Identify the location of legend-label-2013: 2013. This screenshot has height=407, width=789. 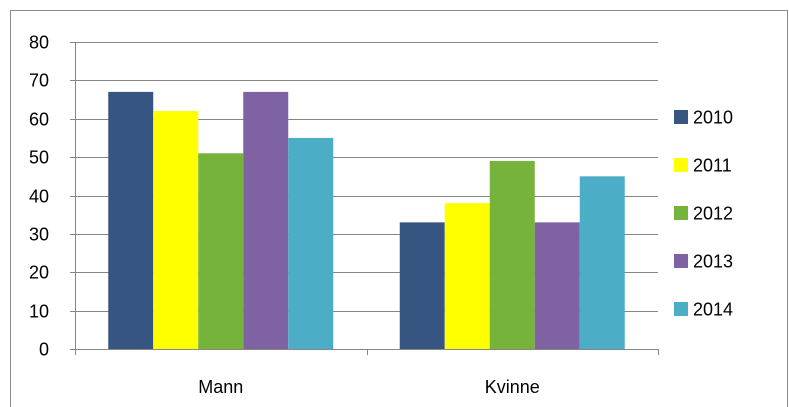
(713, 262).